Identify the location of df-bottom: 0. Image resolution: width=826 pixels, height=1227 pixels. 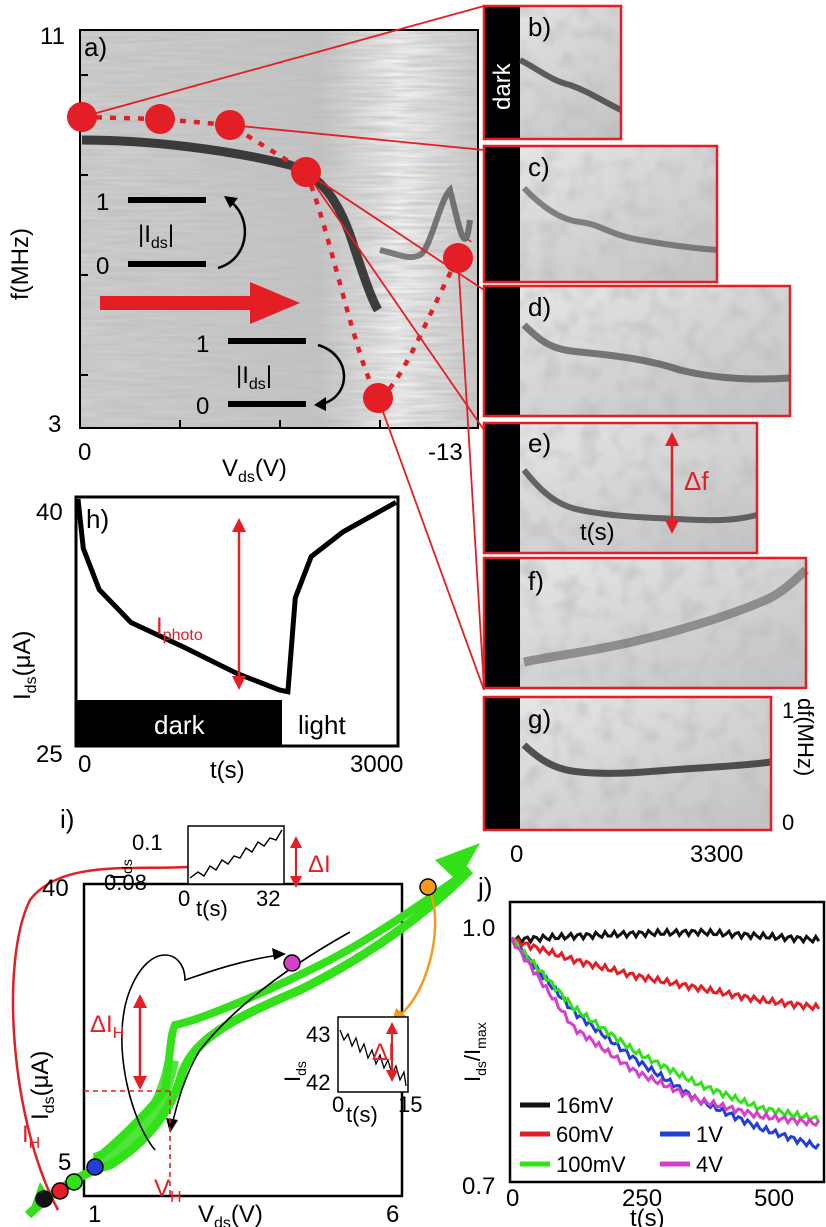
(788, 822).